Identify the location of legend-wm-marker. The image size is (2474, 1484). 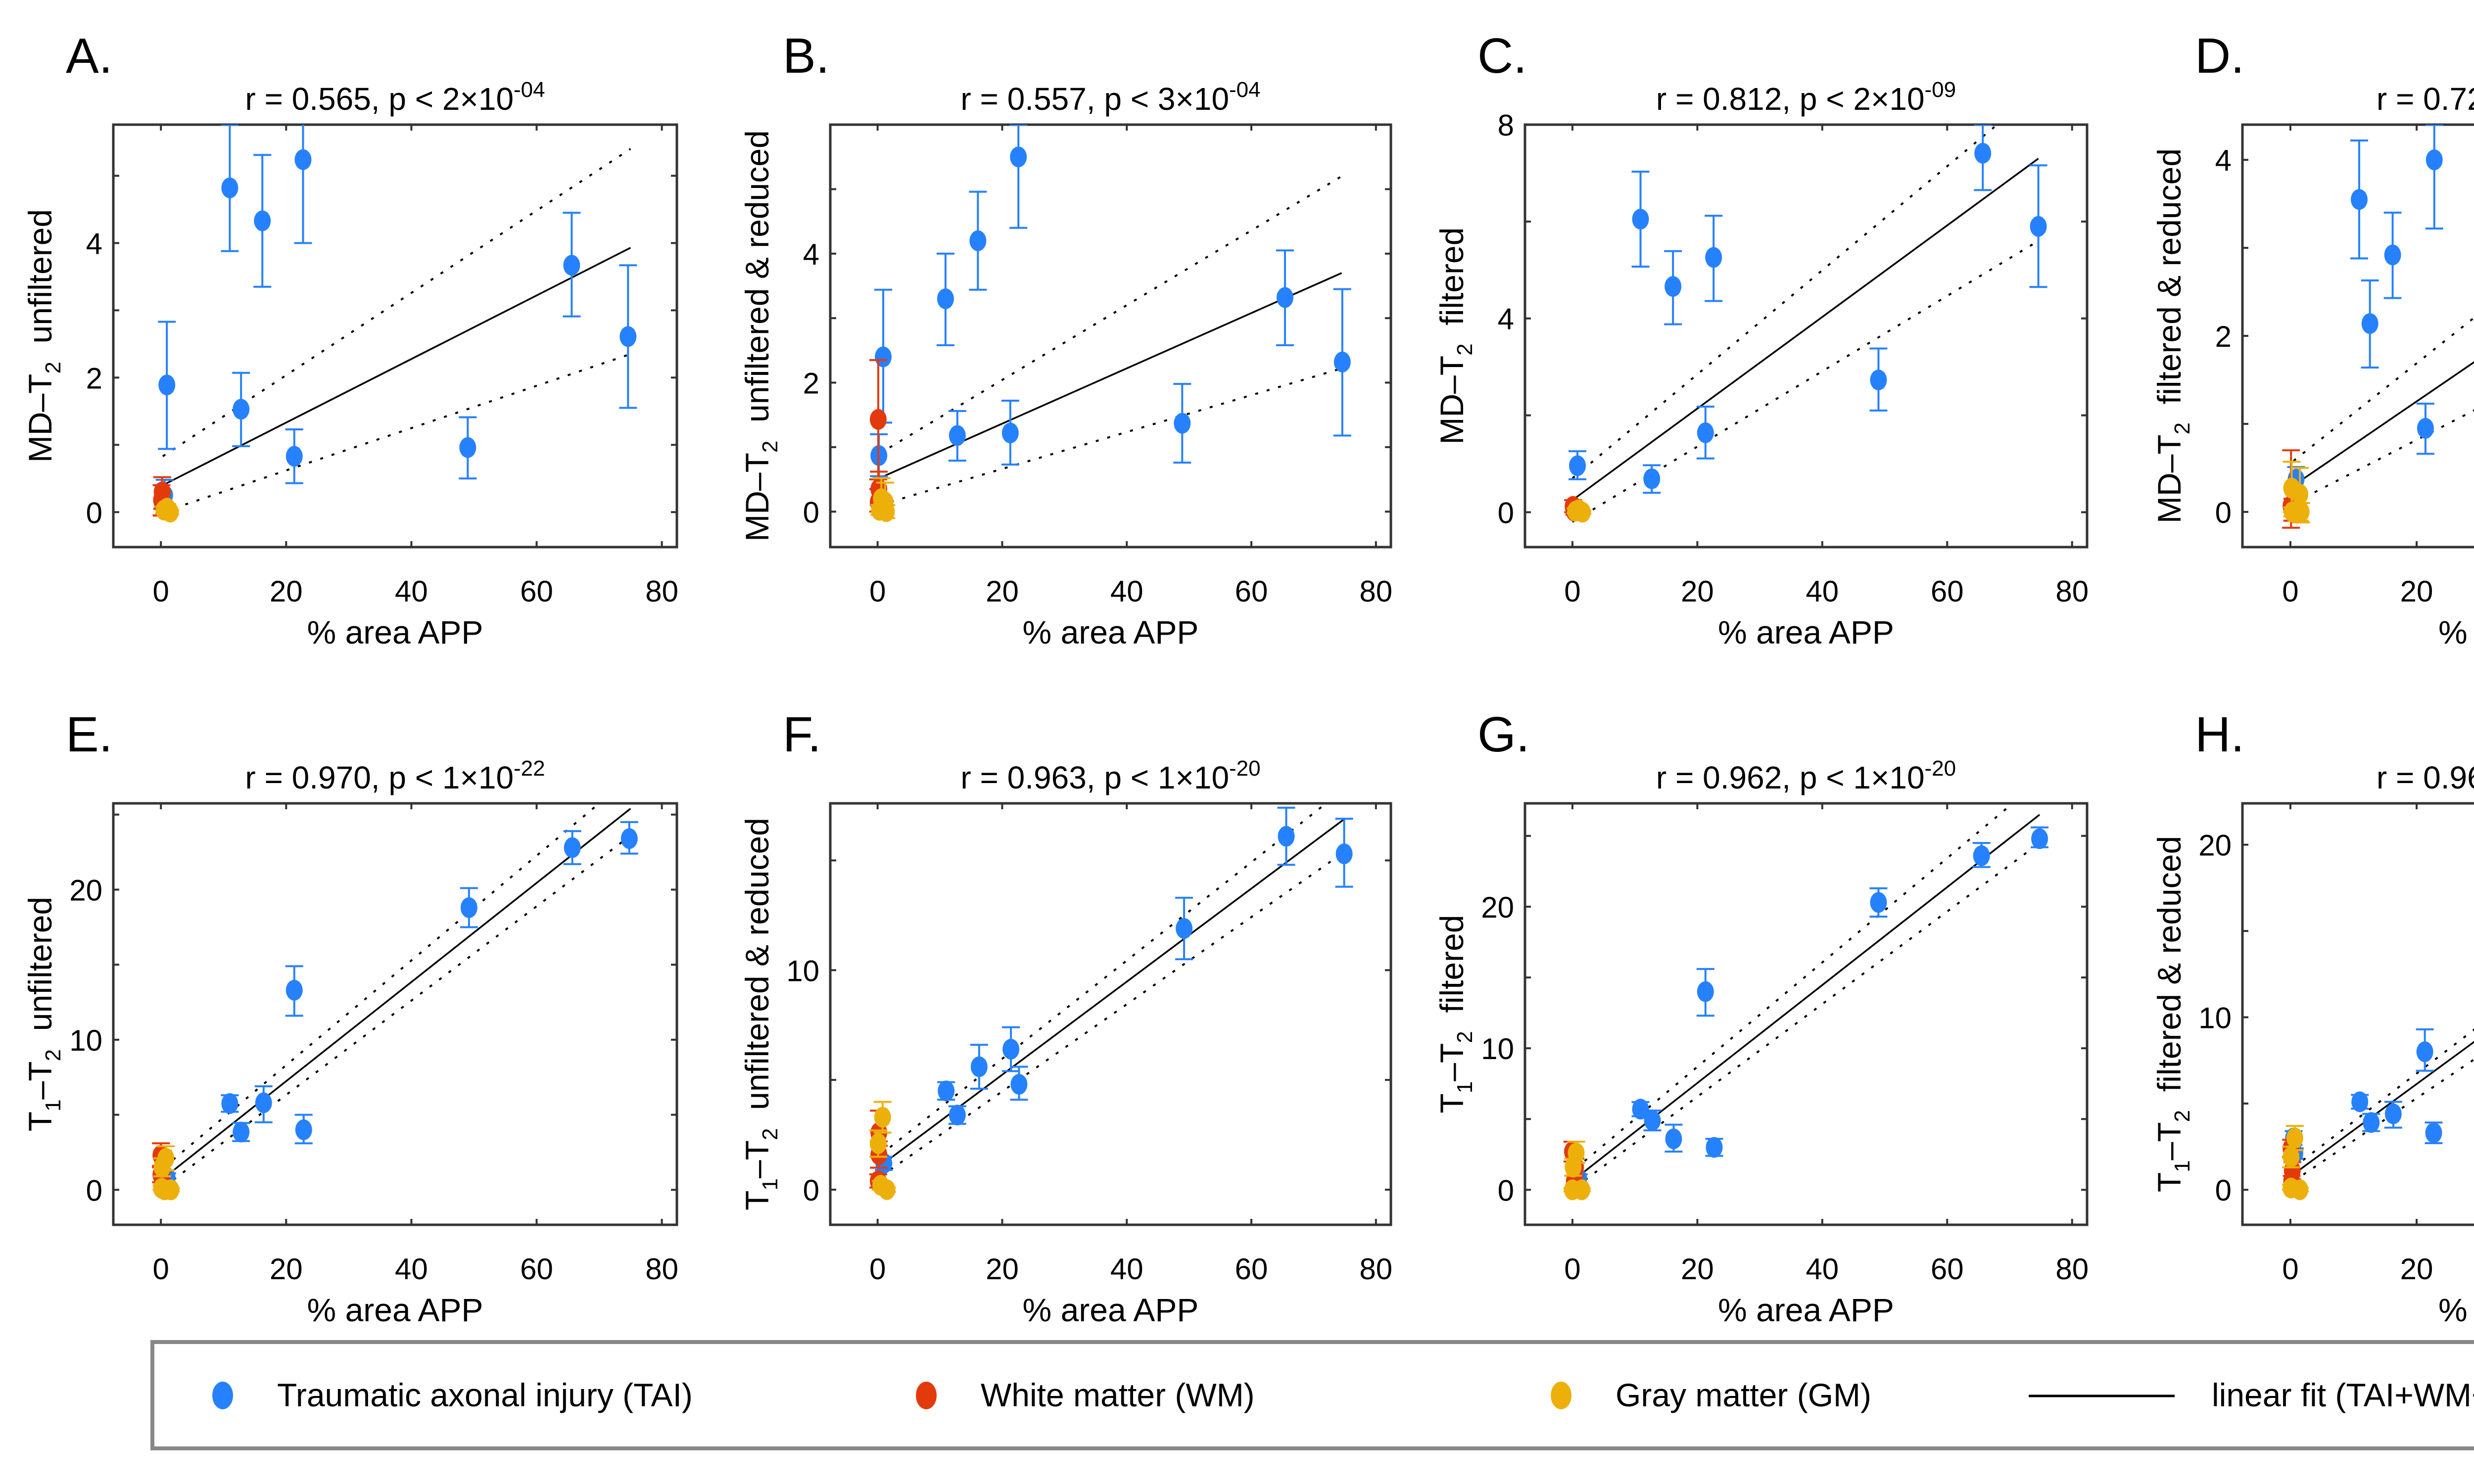
(927, 1395).